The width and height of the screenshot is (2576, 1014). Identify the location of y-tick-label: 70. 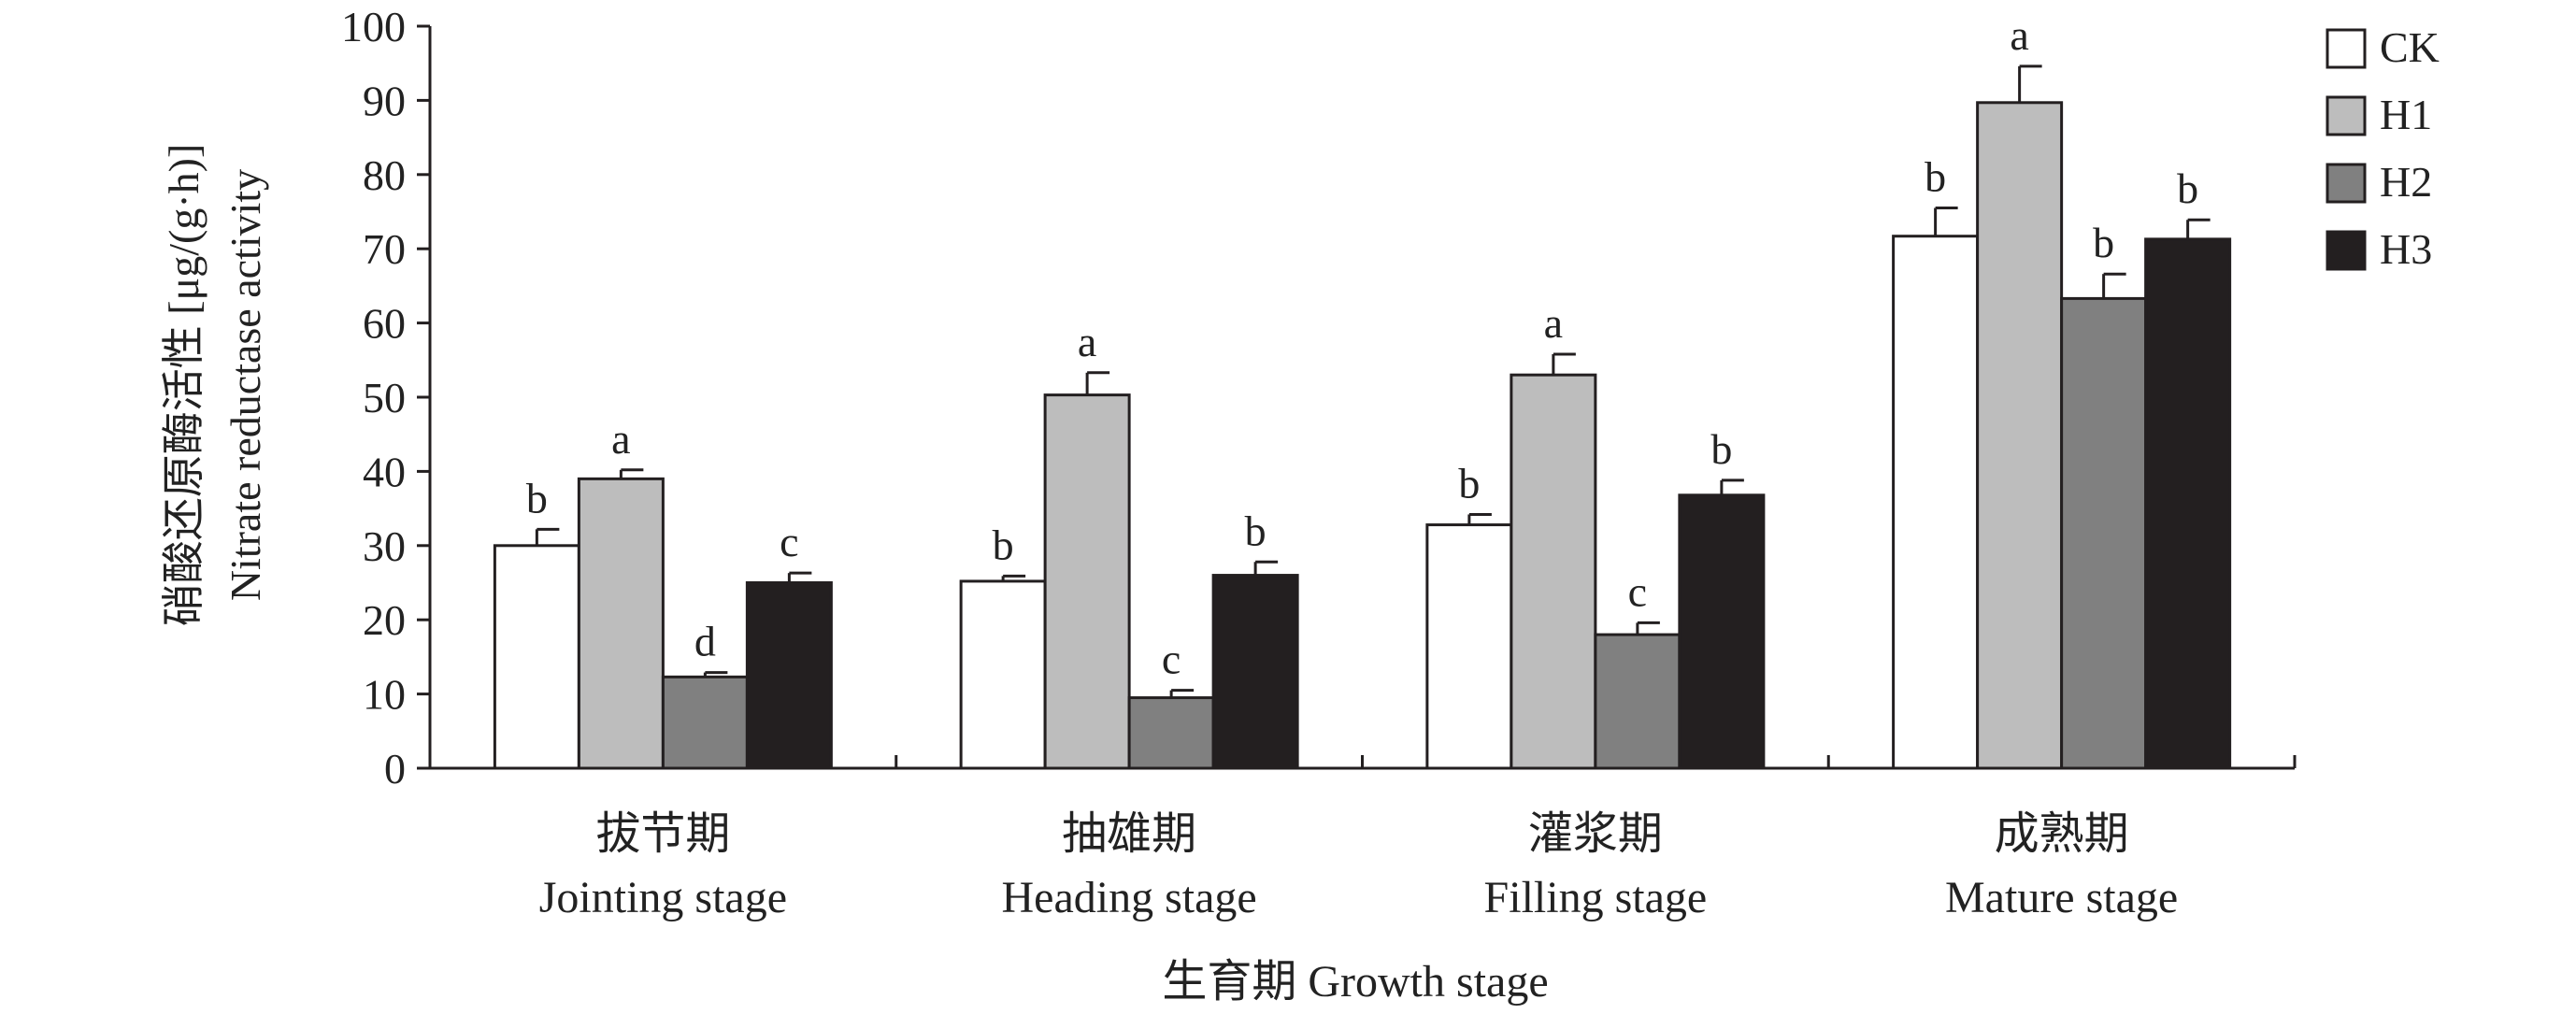
(384, 249).